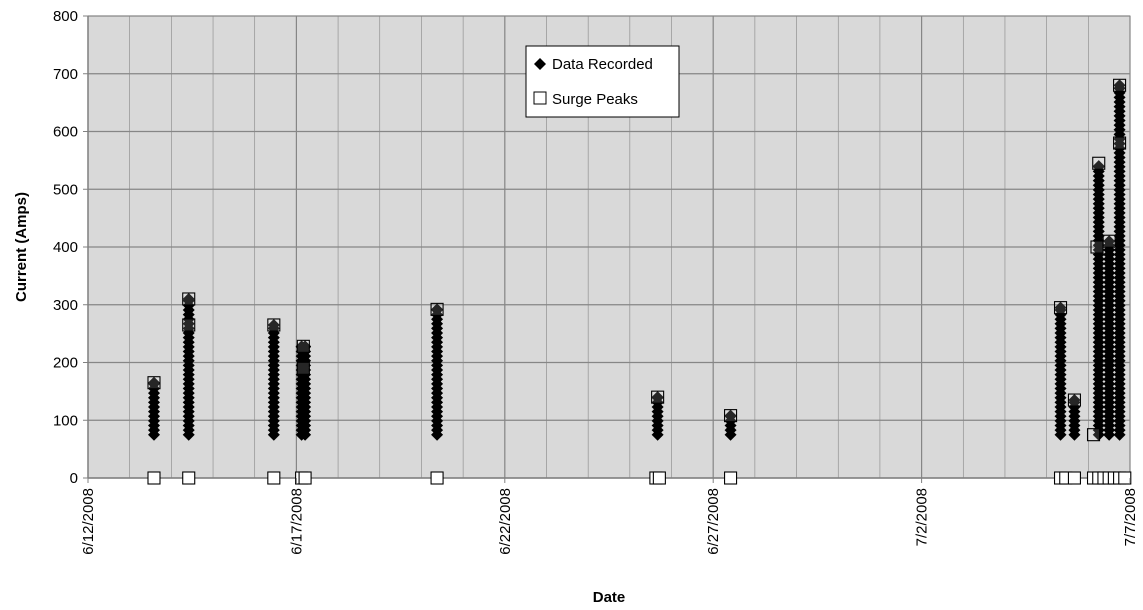 Image resolution: width=1143 pixels, height=610 pixels. I want to click on x-tick-label: 6/17/2008, so click(296, 521).